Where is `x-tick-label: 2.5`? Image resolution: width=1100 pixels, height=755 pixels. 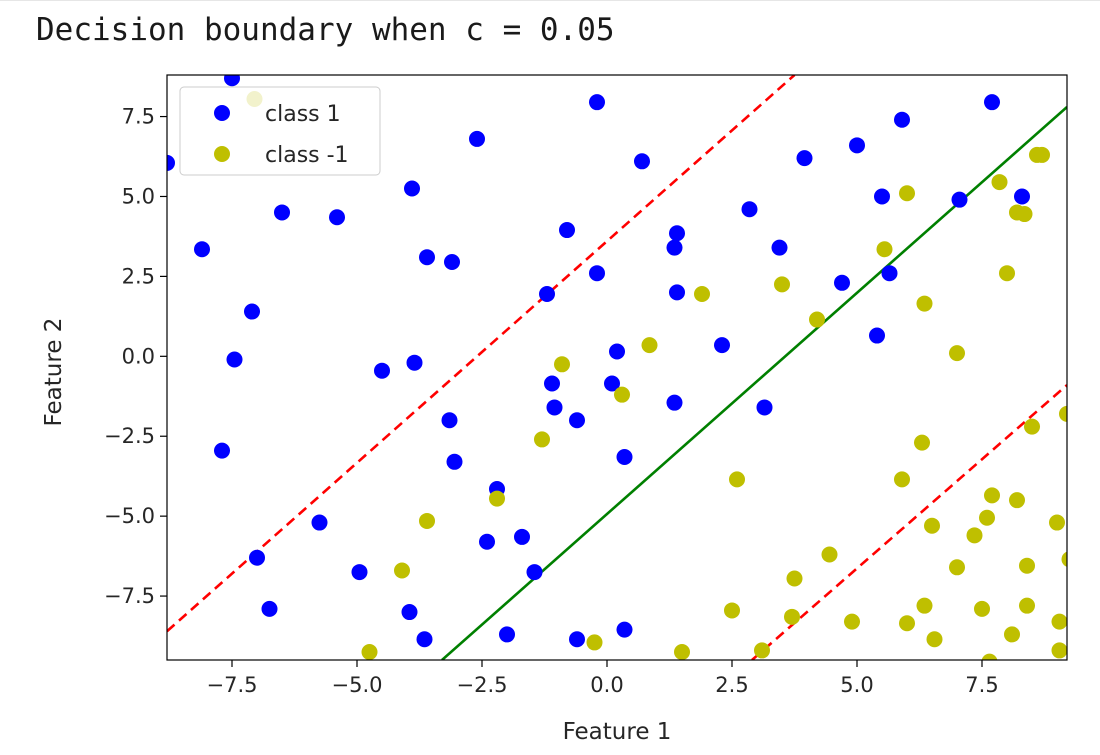 x-tick-label: 2.5 is located at coordinates (731, 685).